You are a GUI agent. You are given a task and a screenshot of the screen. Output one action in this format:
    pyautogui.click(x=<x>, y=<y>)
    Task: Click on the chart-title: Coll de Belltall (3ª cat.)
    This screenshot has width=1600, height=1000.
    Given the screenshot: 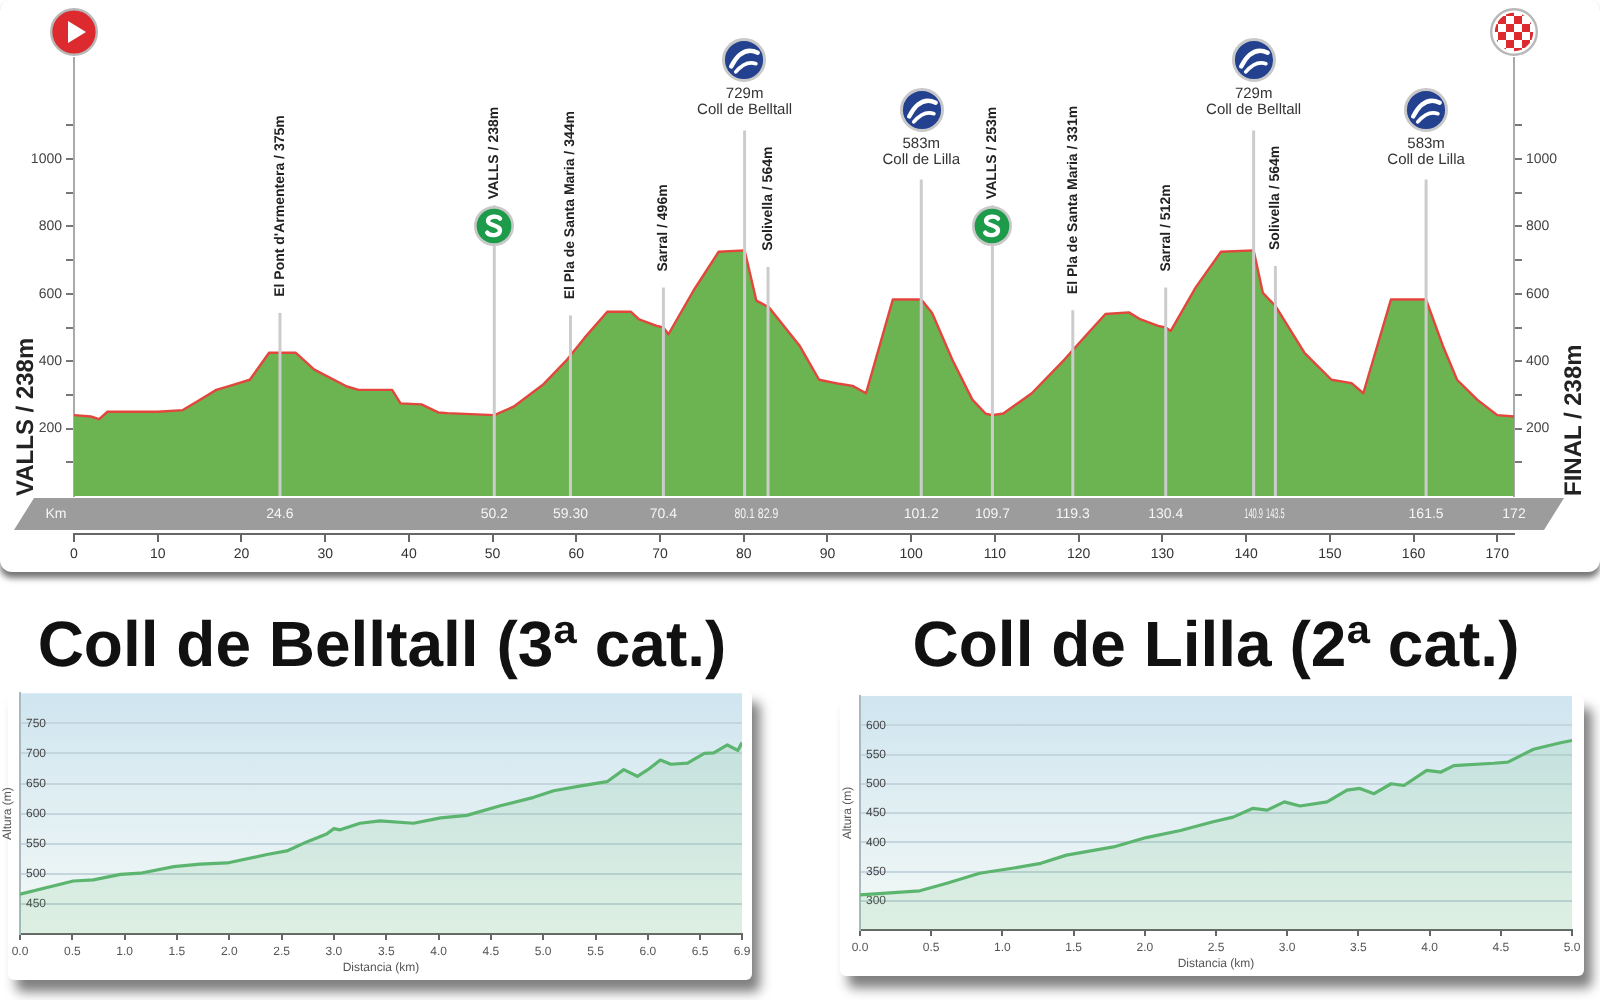 What is the action you would take?
    pyautogui.click(x=382, y=644)
    